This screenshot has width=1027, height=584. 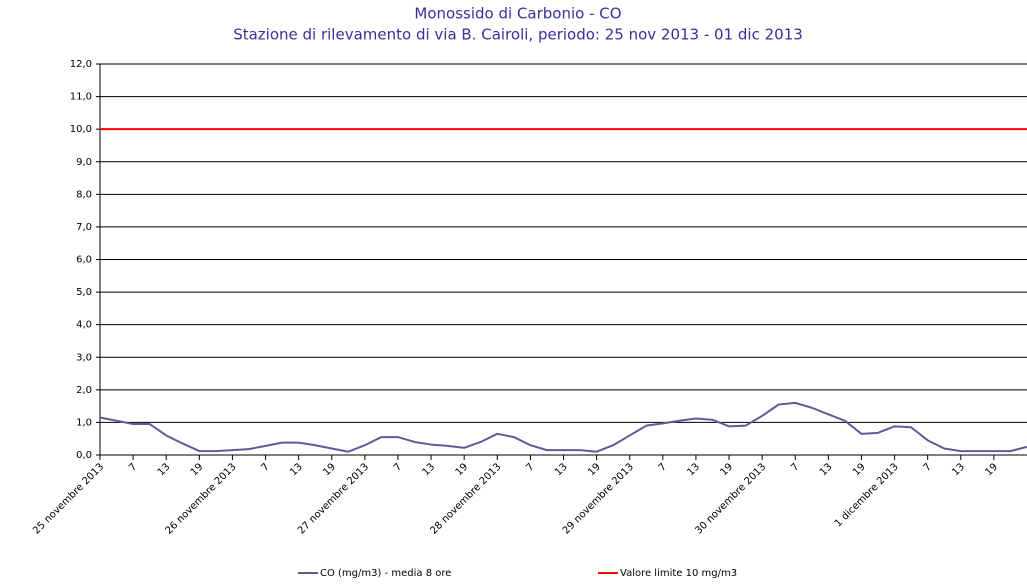 I want to click on y-tick-label: 3,0, so click(x=84, y=357).